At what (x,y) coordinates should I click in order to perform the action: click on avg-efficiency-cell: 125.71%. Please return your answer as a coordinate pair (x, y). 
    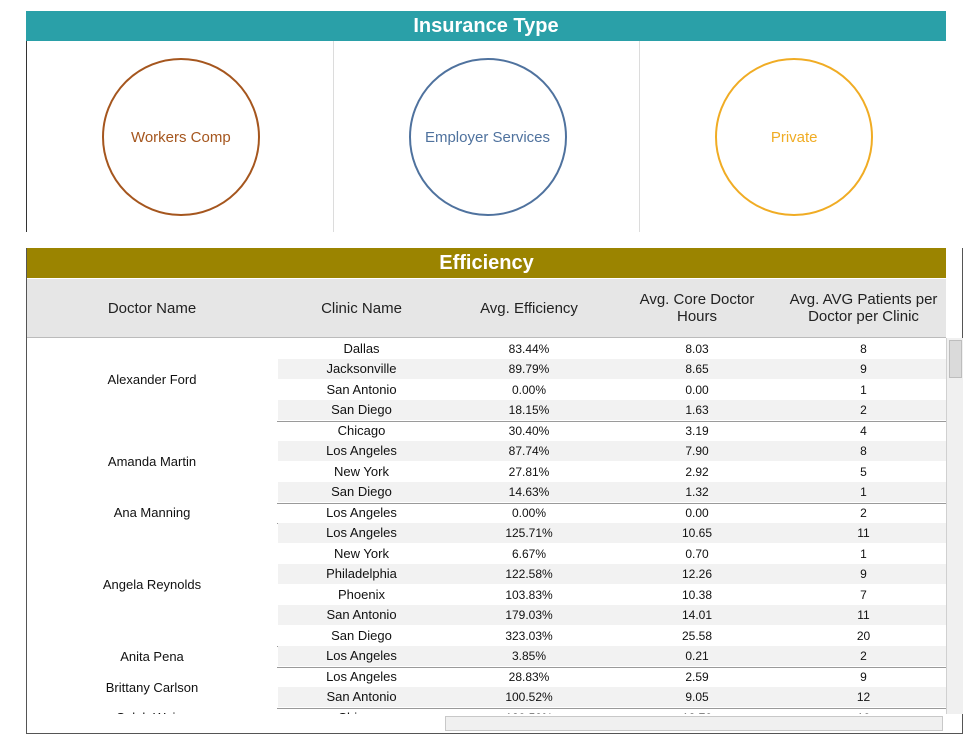
    Looking at the image, I should click on (529, 533).